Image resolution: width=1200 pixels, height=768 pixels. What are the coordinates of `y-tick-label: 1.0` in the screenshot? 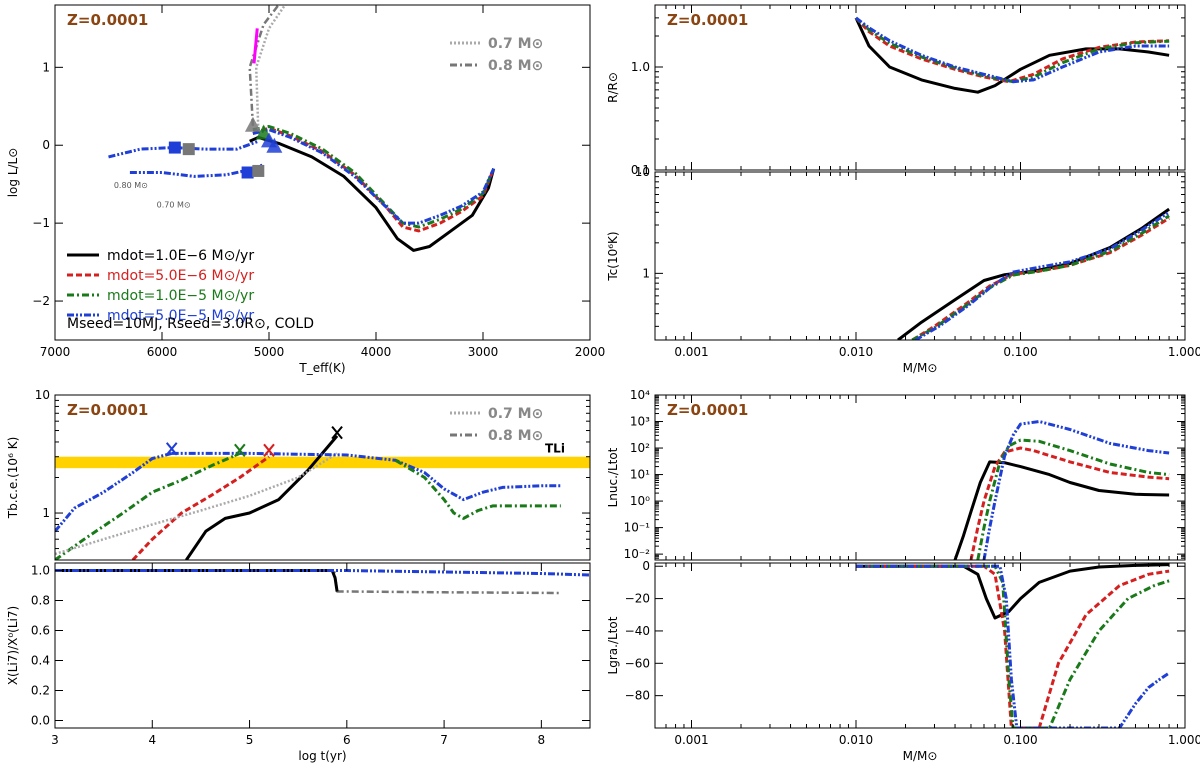 It's located at (640, 67).